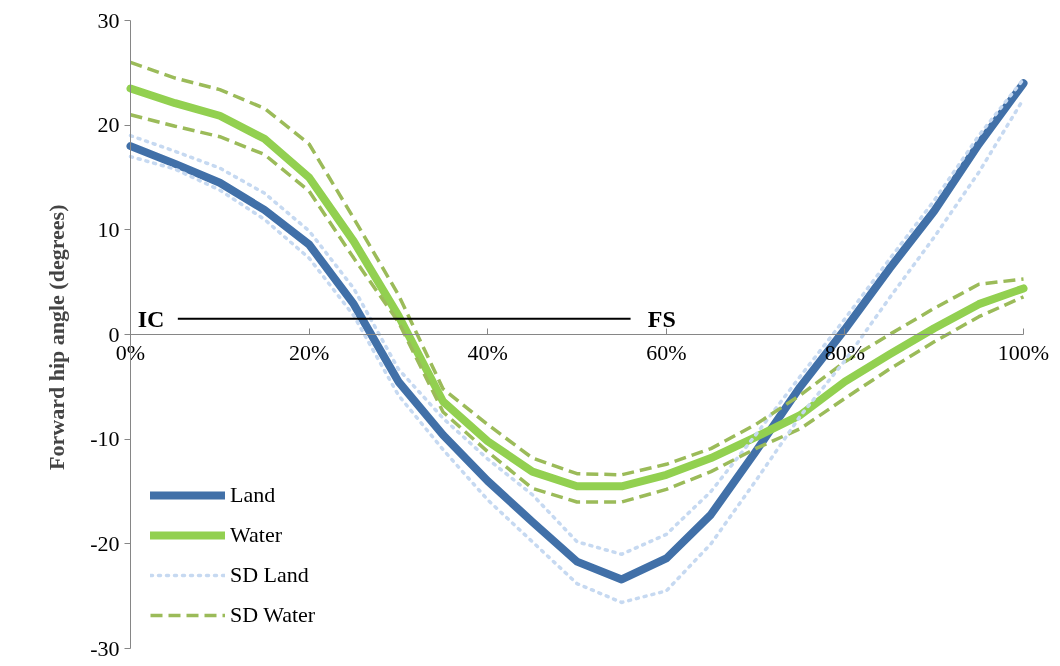 The height and width of the screenshot is (666, 1060). What do you see at coordinates (487, 352) in the screenshot?
I see `x-tick-label: 40%` at bounding box center [487, 352].